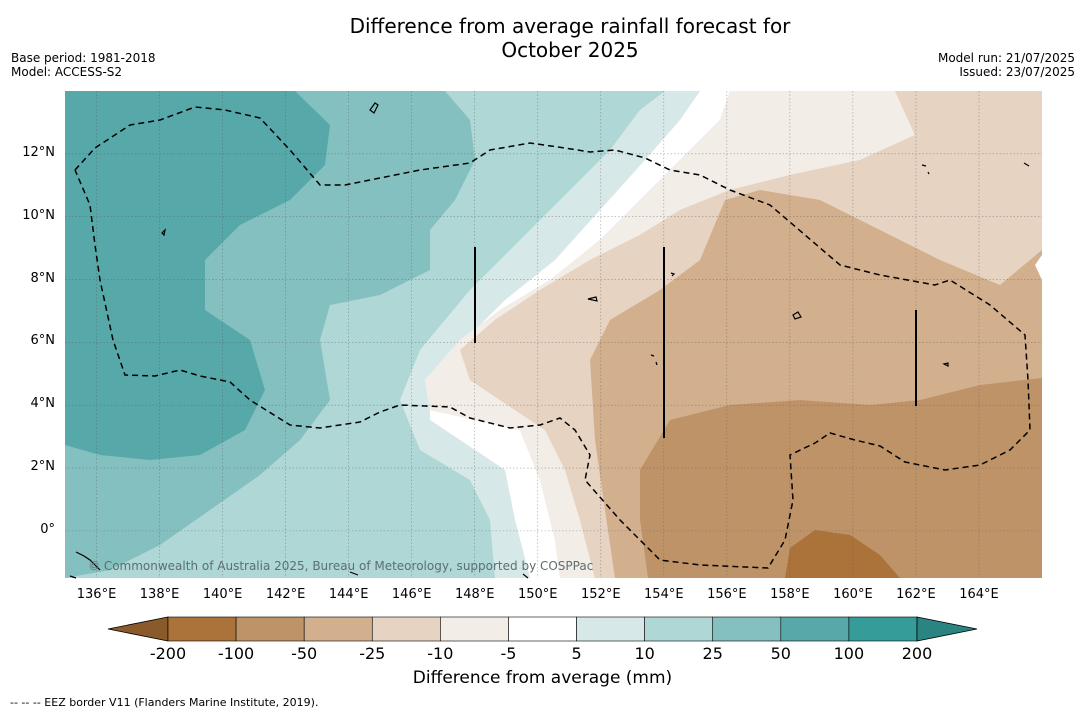 The width and height of the screenshot is (1085, 713). Describe the element at coordinates (47, 529) in the screenshot. I see `y-tick-label: 0°` at that location.